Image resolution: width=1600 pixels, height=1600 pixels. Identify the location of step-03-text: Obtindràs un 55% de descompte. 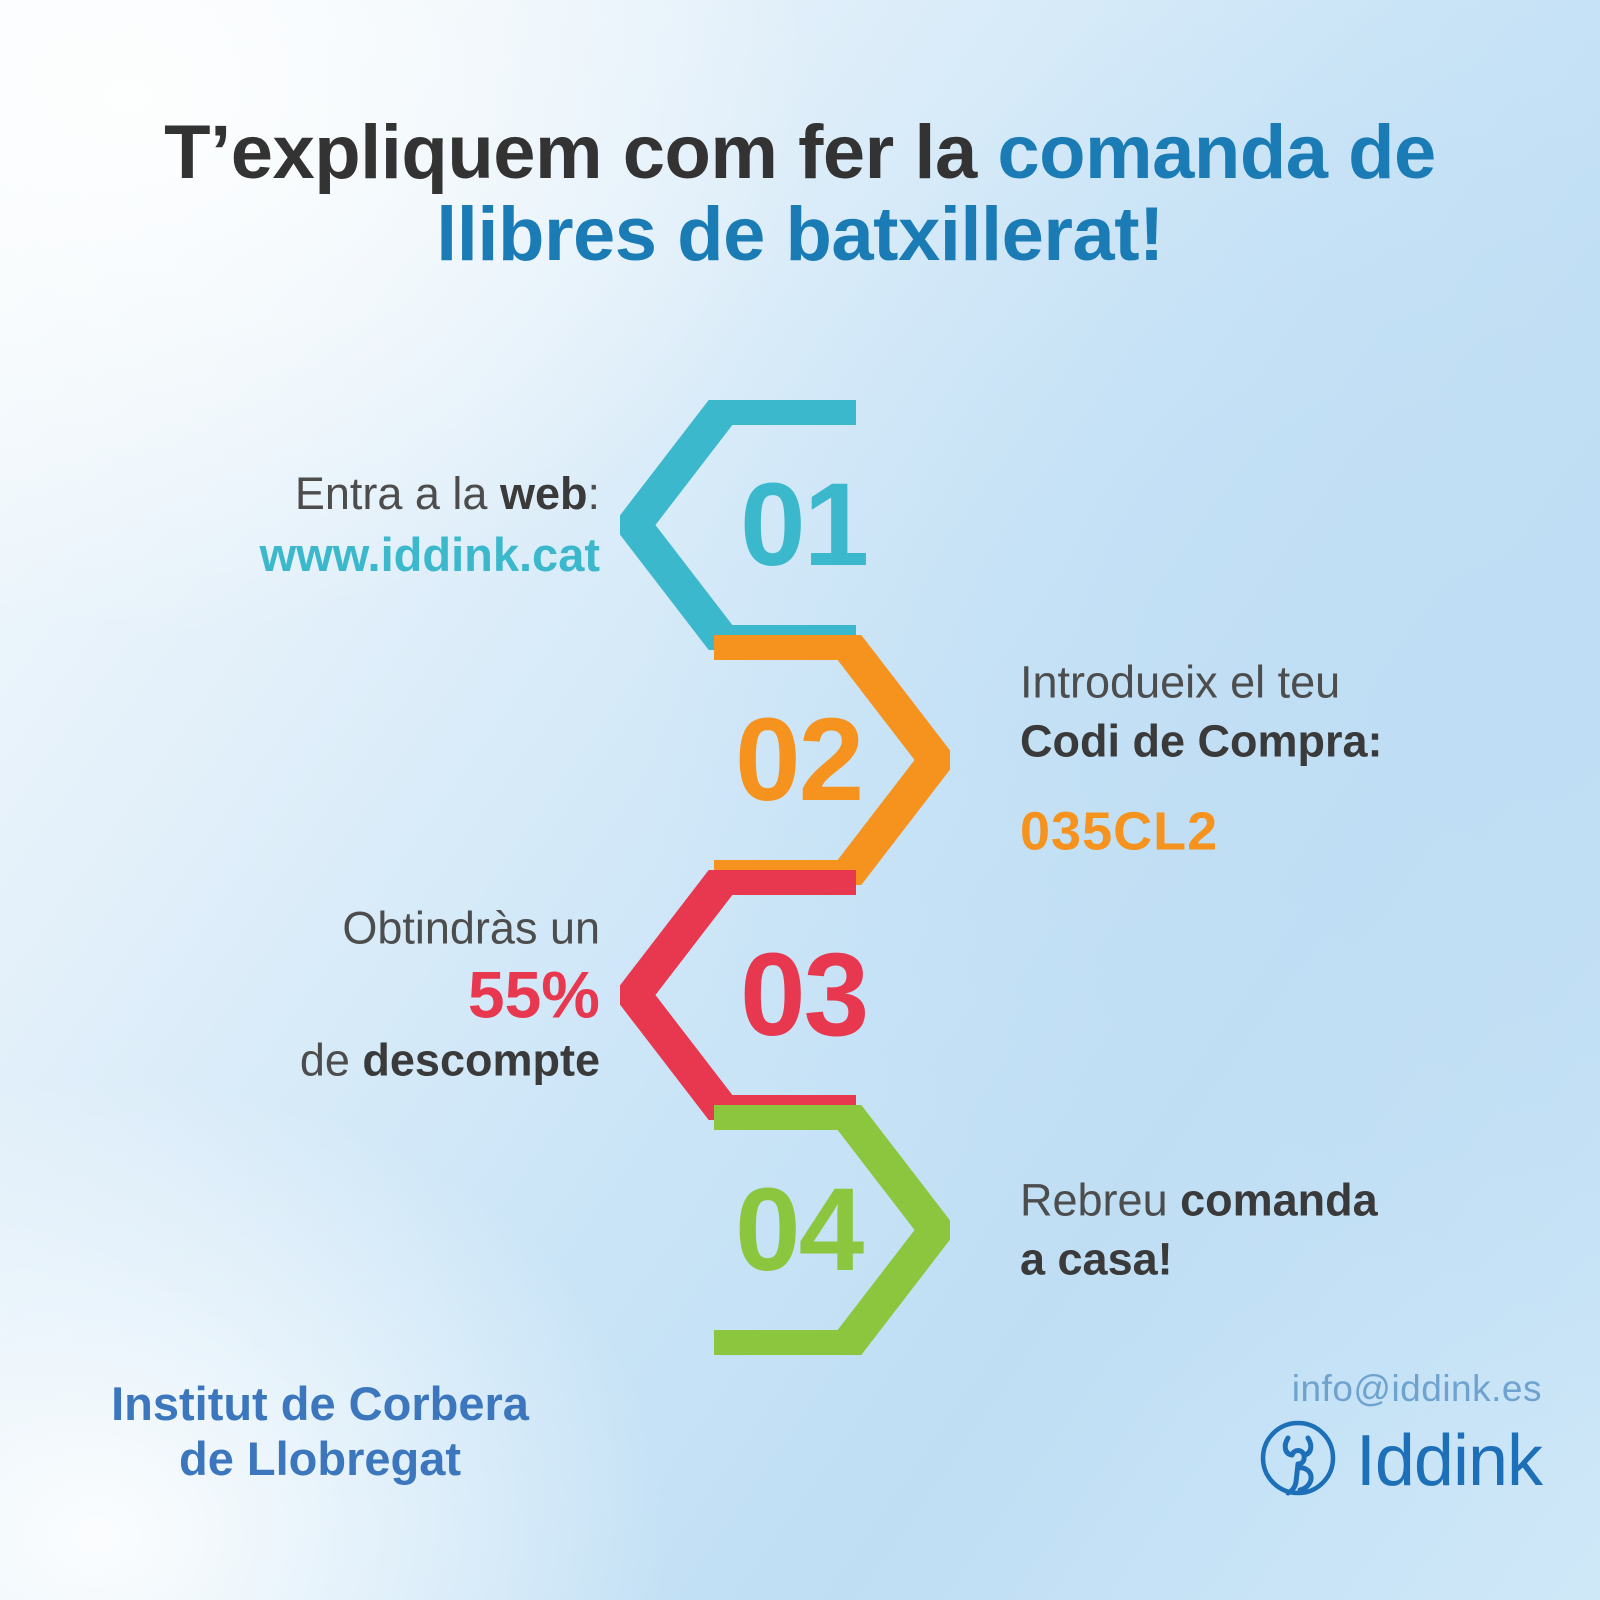
(365, 995).